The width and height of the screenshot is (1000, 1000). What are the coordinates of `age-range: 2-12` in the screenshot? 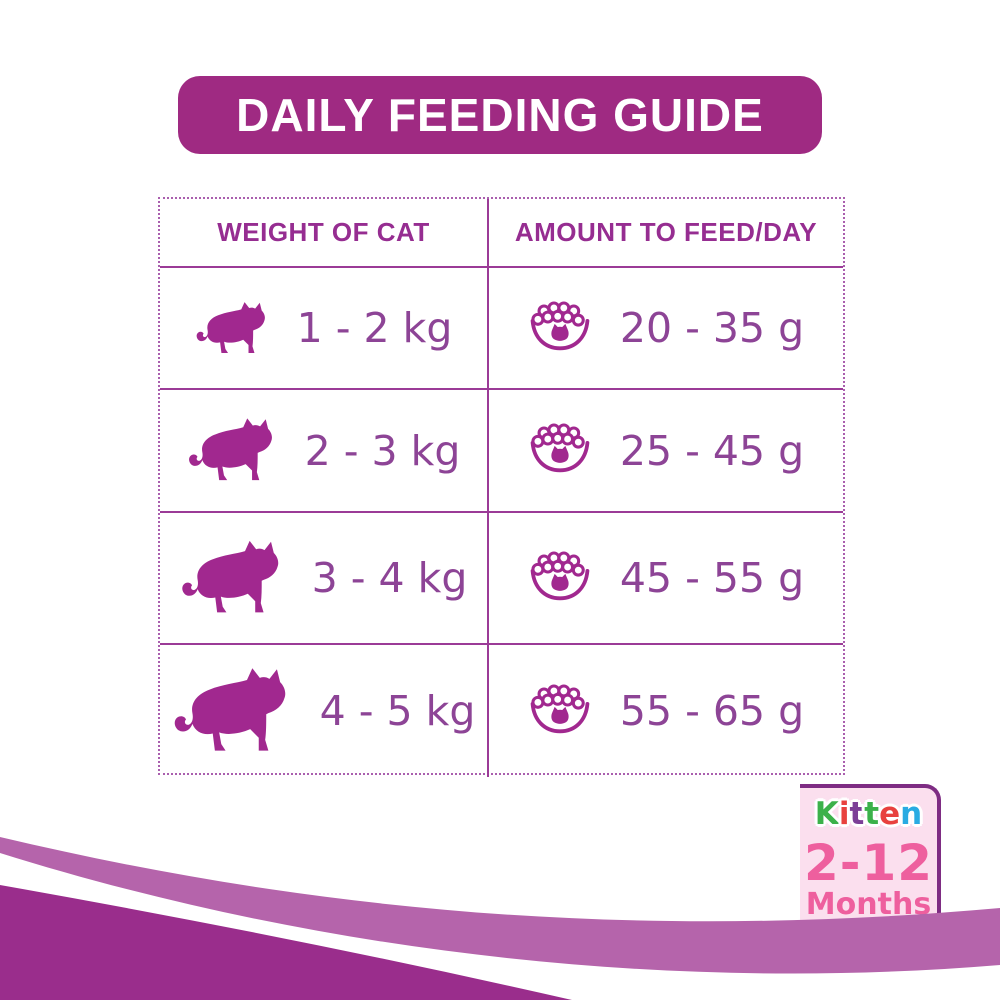 It's located at (868, 863).